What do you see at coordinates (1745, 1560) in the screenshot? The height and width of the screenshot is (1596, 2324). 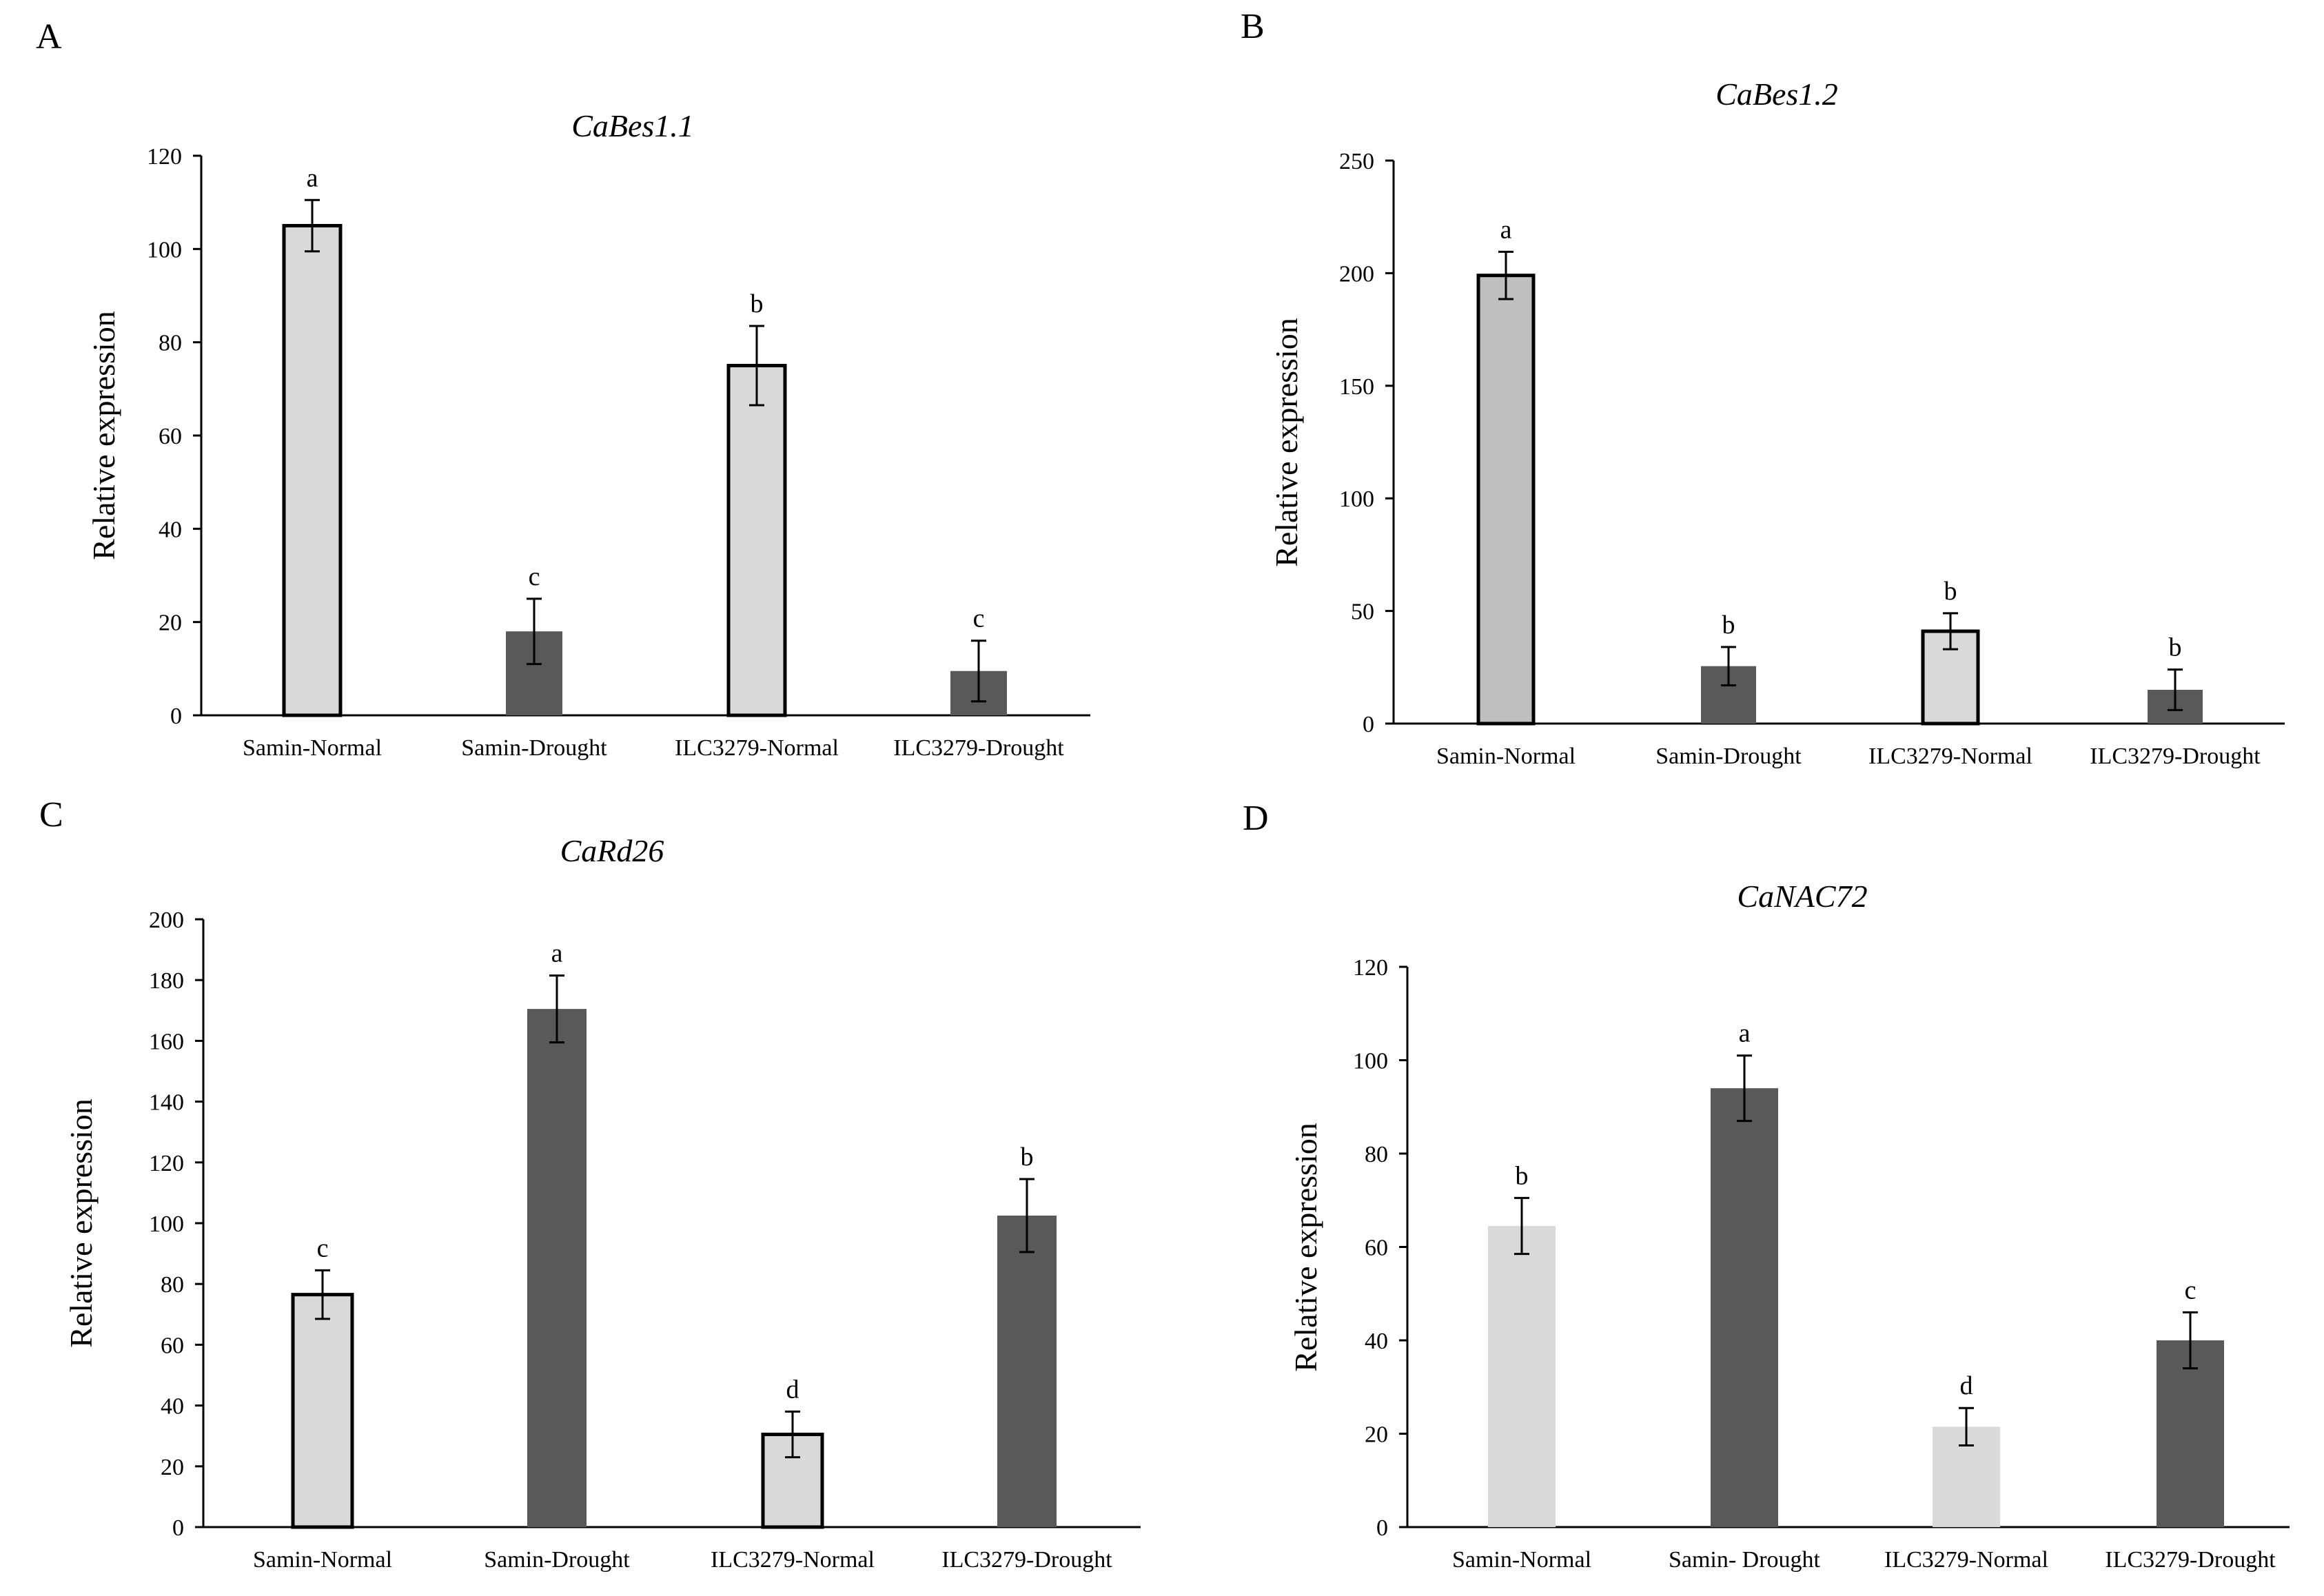 I see `x-category-label: Samin- Drought` at bounding box center [1745, 1560].